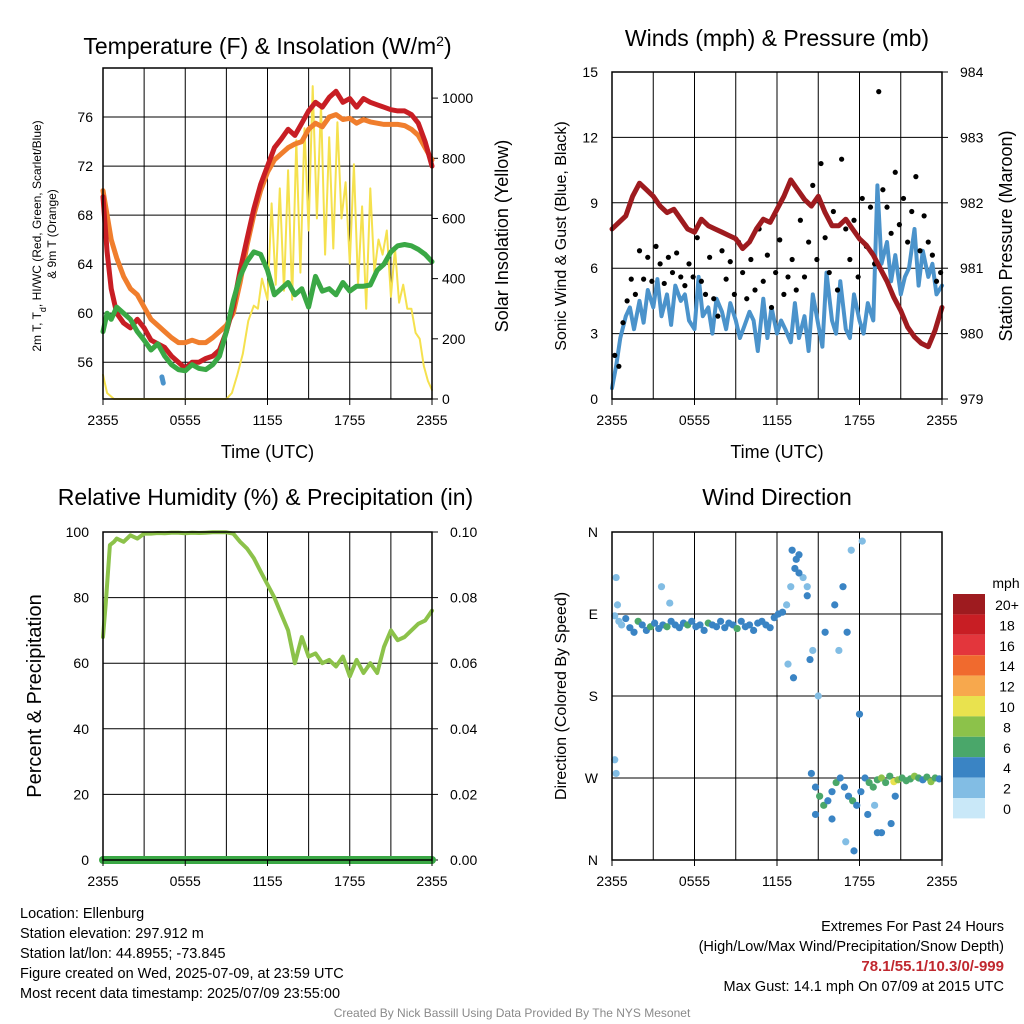 This screenshot has height=1024, width=1024. Describe the element at coordinates (85, 362) in the screenshot. I see `y-tick-label: 56` at that location.